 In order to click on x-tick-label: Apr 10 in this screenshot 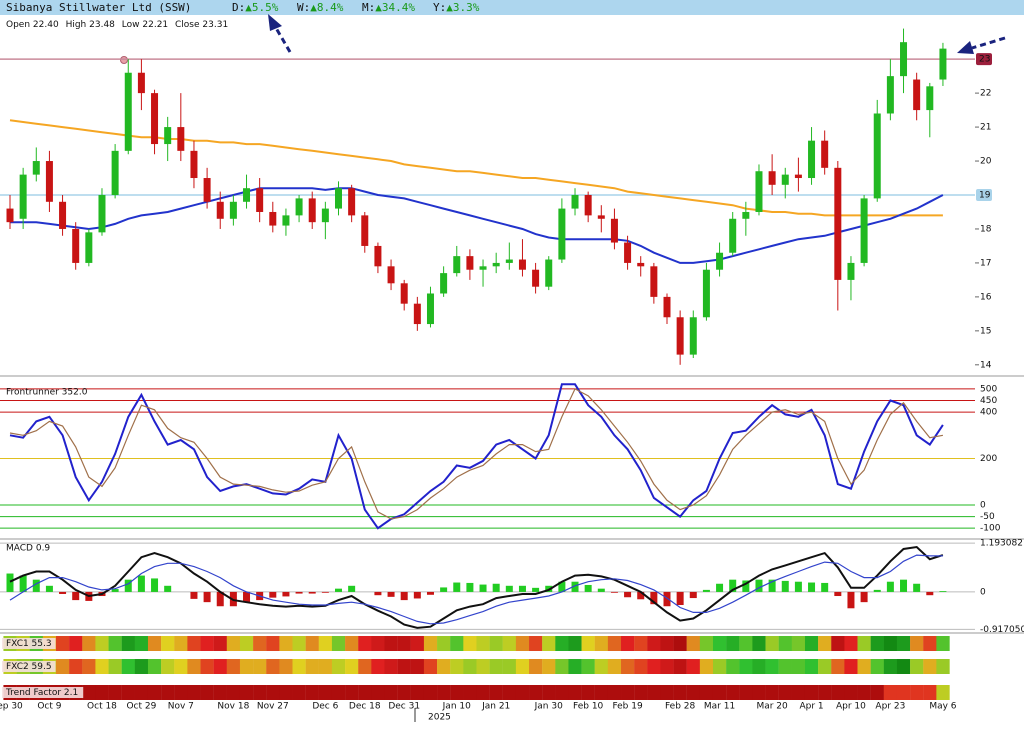, I will do `click(851, 707)`.